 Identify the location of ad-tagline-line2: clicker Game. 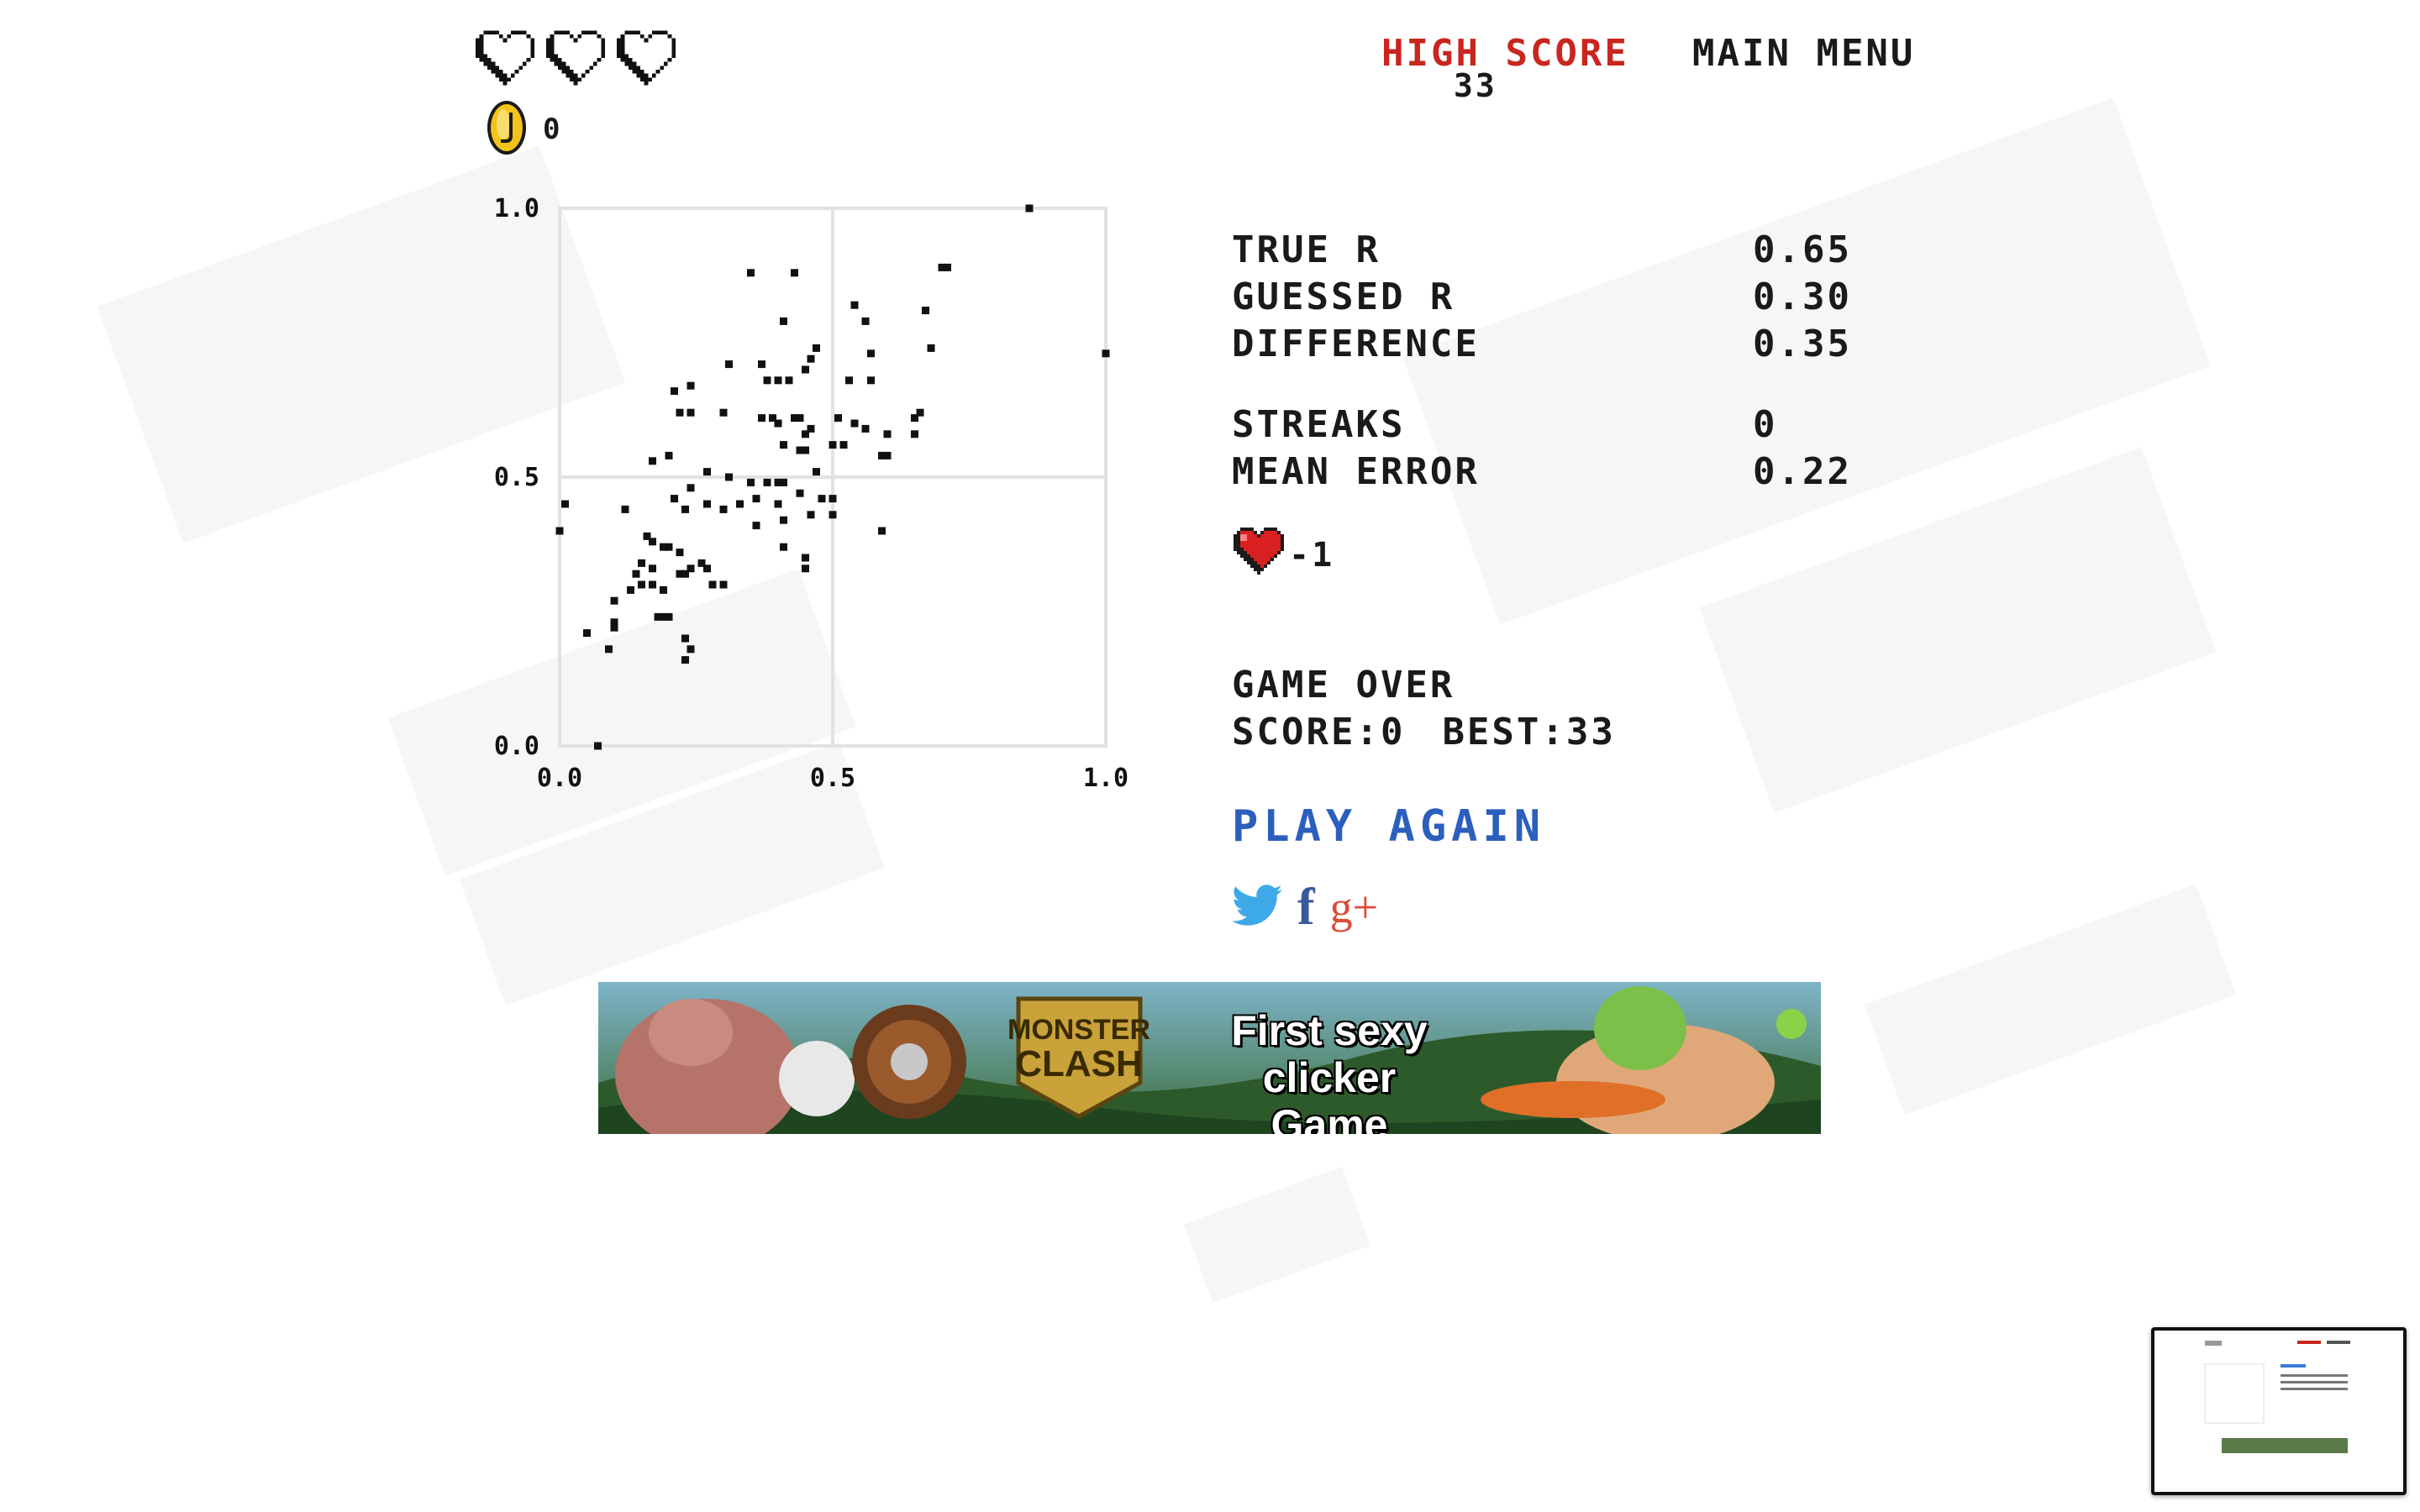
(1329, 1094).